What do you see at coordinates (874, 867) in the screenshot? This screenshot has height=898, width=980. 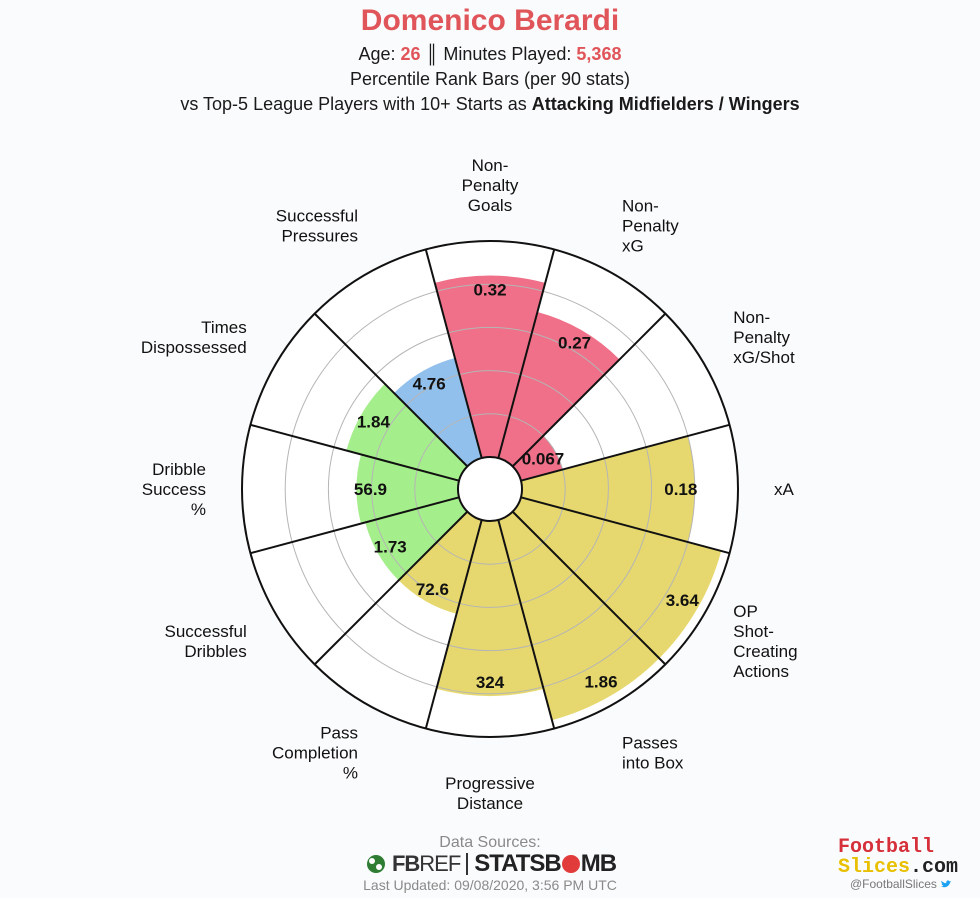 I see `brand-line2: Slices` at bounding box center [874, 867].